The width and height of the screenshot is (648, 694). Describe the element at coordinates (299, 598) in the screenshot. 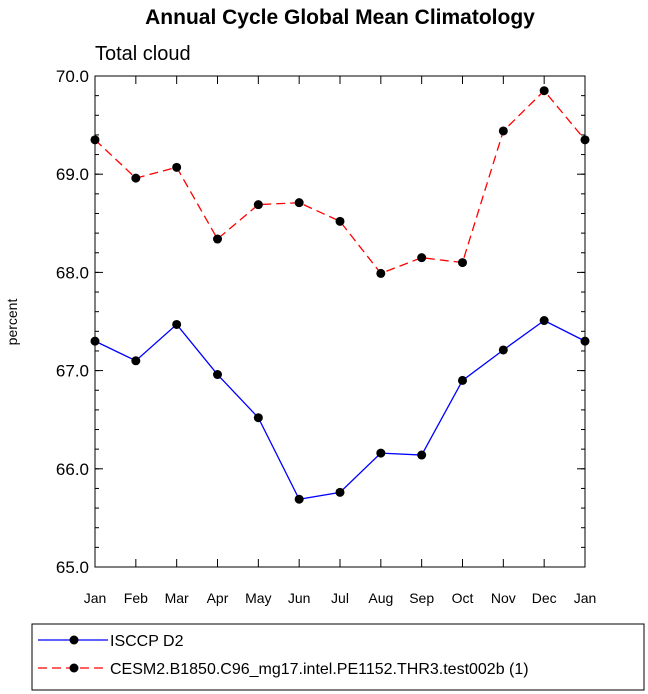

I see `x-tick-label: Jun` at that location.